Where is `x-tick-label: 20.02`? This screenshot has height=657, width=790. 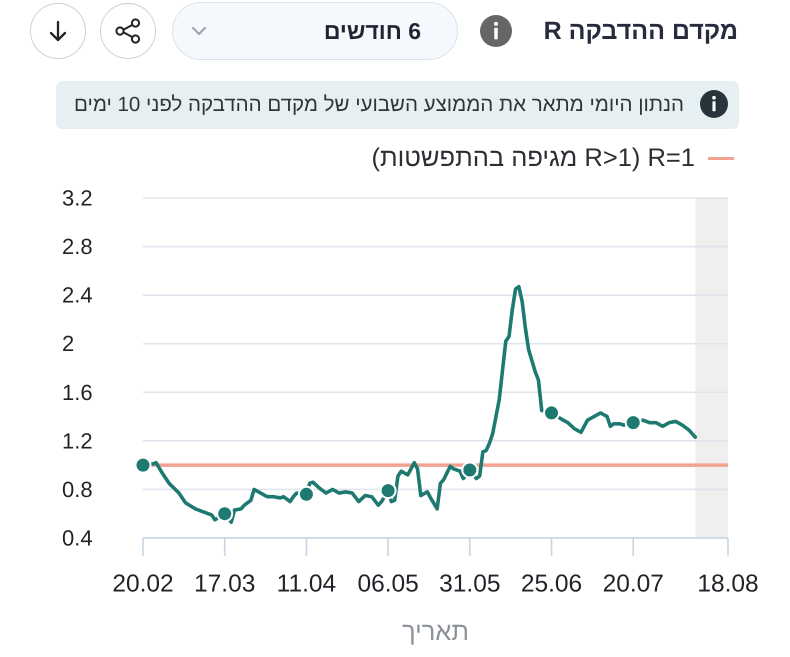
x-tick-label: 20.02 is located at coordinates (143, 584).